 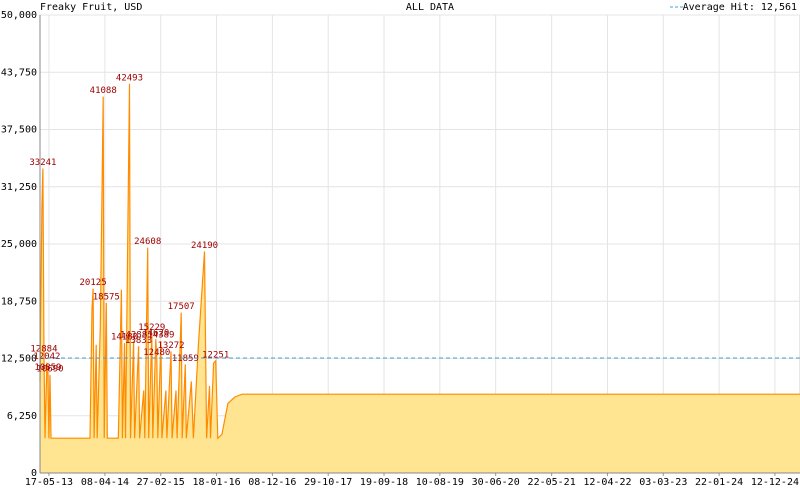 I want to click on chart-subtitle: ALL DATA, so click(x=430, y=7).